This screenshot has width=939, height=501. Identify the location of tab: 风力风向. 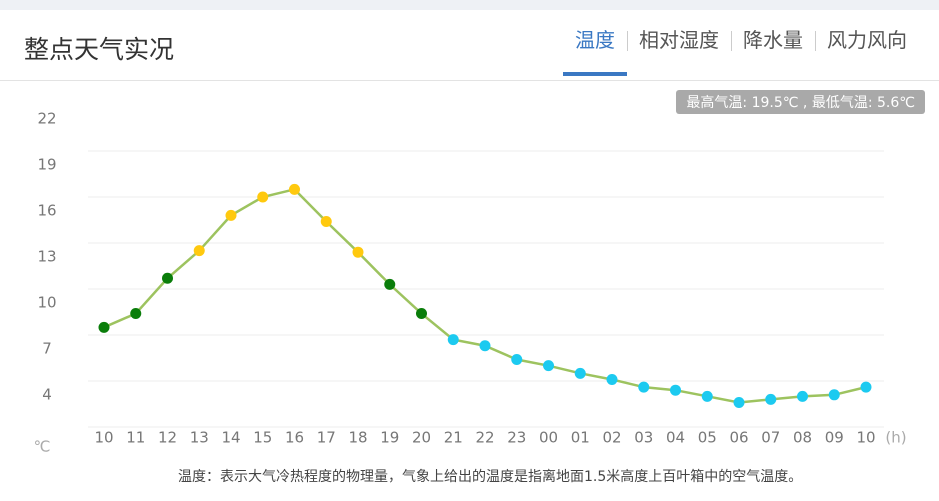
(867, 49).